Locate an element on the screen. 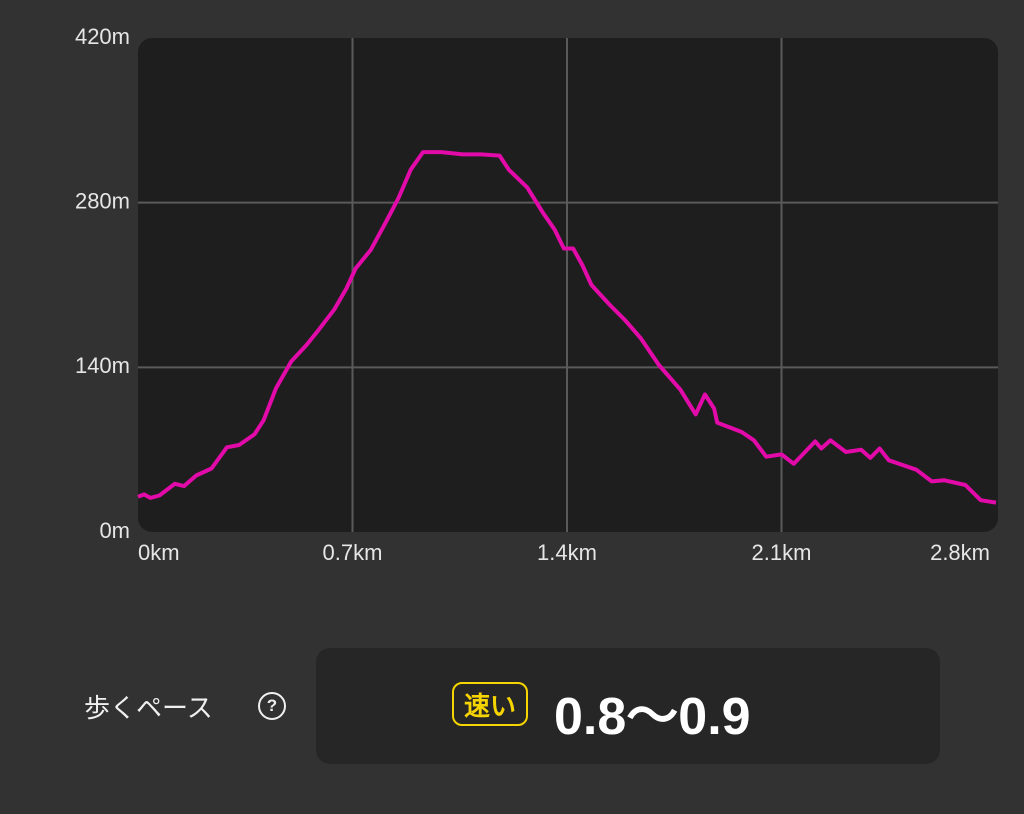 This screenshot has height=814, width=1024. y-tick-label: 280m is located at coordinates (102, 200).